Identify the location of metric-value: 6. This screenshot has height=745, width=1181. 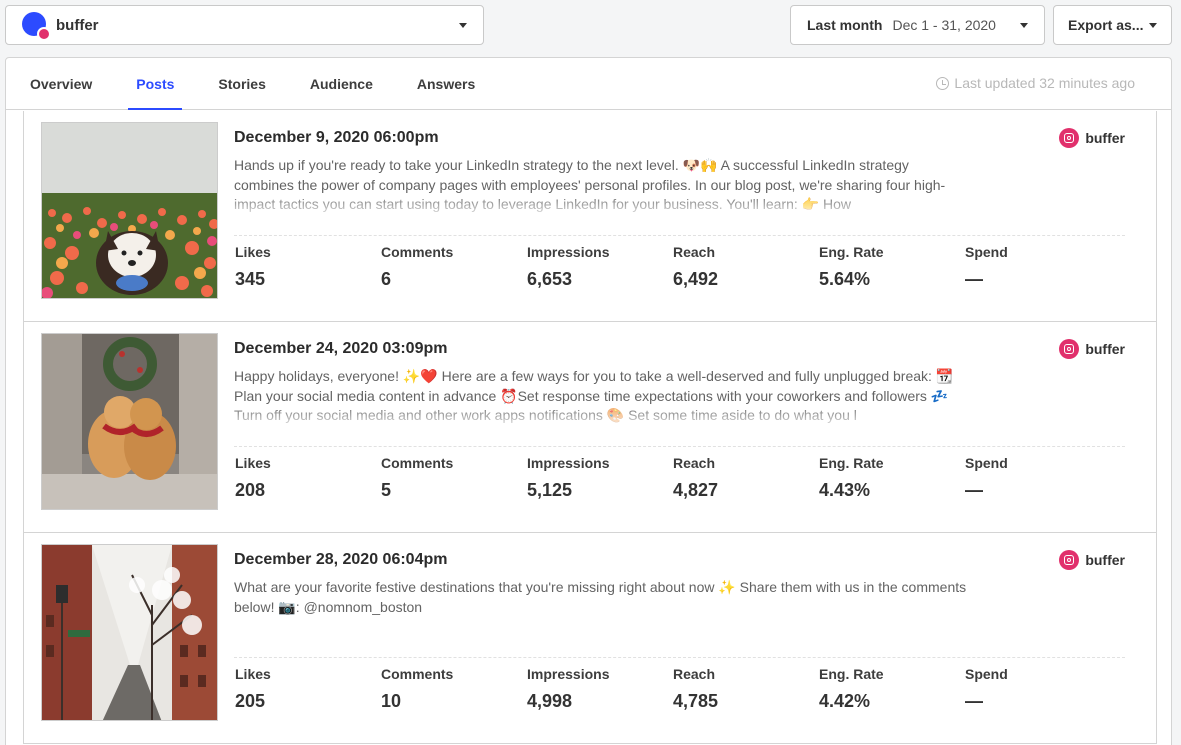
(386, 279).